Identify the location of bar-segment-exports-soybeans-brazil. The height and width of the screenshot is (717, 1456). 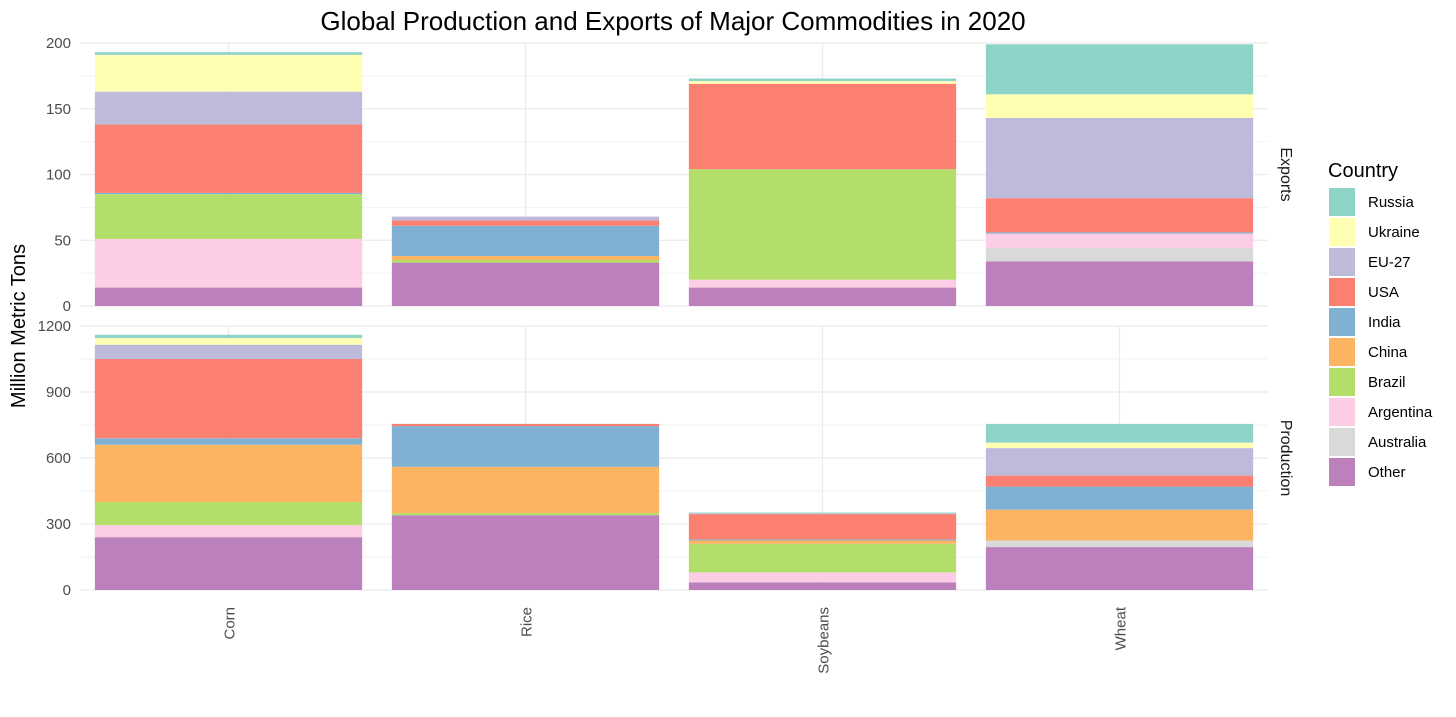
(822, 224).